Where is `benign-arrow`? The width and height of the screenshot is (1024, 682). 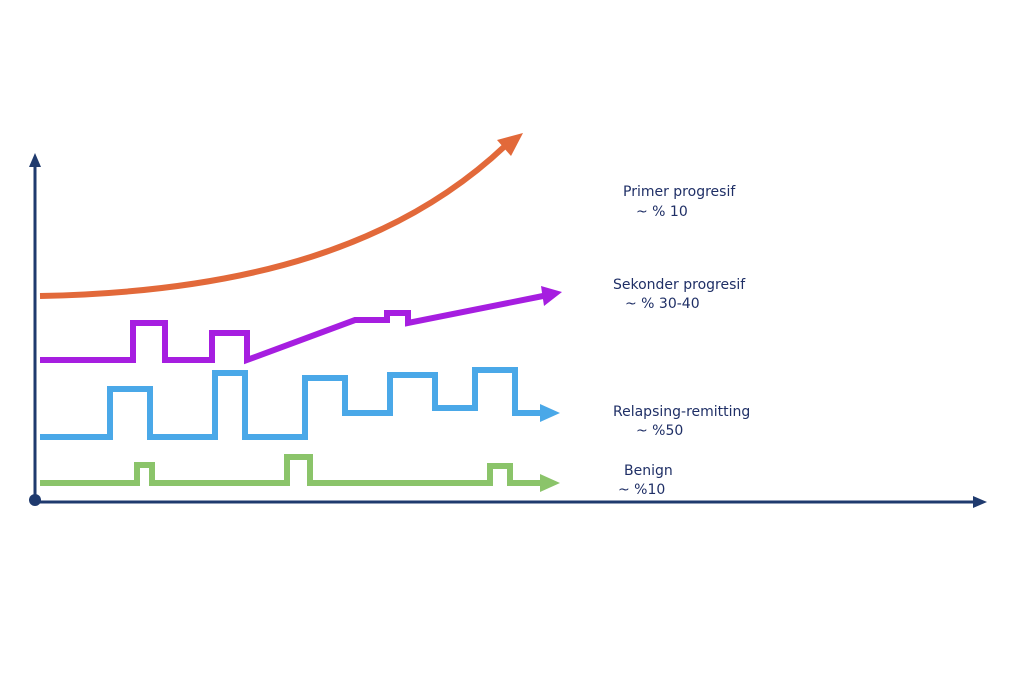
benign-arrow is located at coordinates (550, 483).